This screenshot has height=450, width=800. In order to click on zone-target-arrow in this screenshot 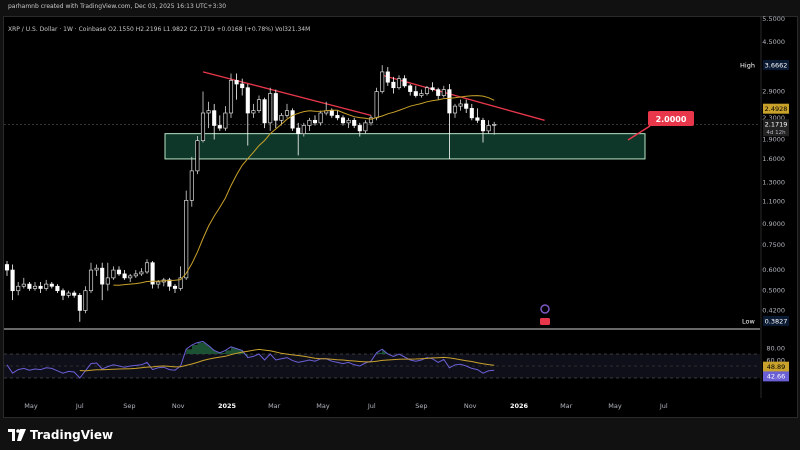, I will do `click(639, 133)`.